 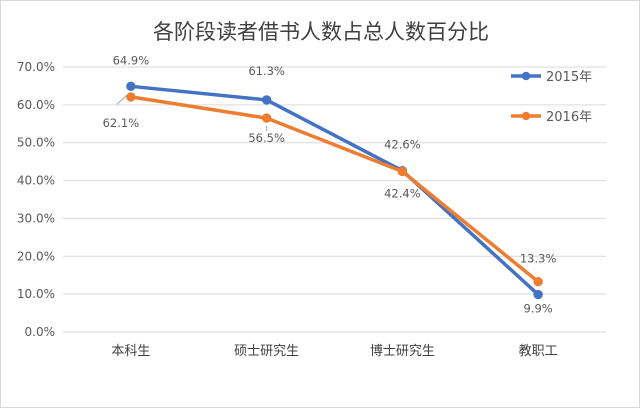 What do you see at coordinates (266, 71) in the screenshot?
I see `data-label: 61.3%` at bounding box center [266, 71].